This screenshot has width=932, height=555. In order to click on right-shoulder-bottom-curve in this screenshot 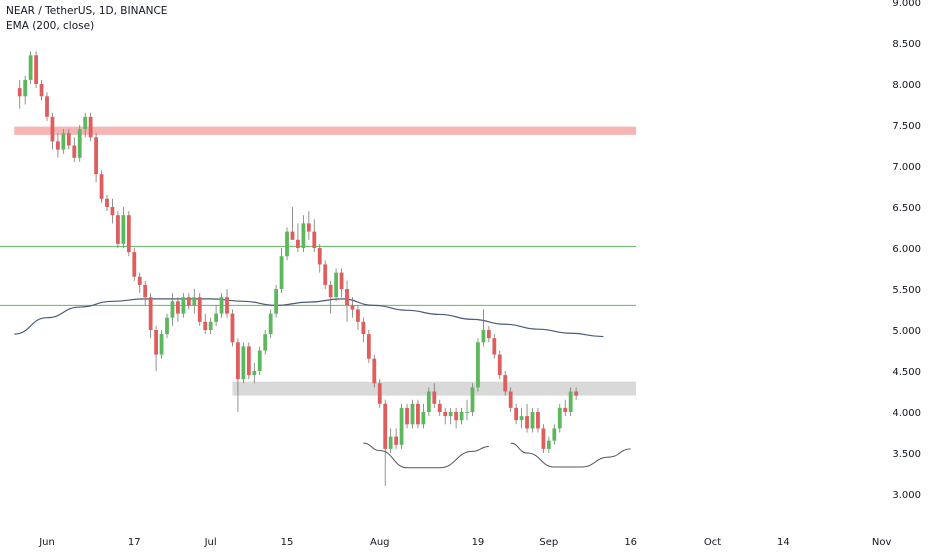, I will do `click(570, 455)`.